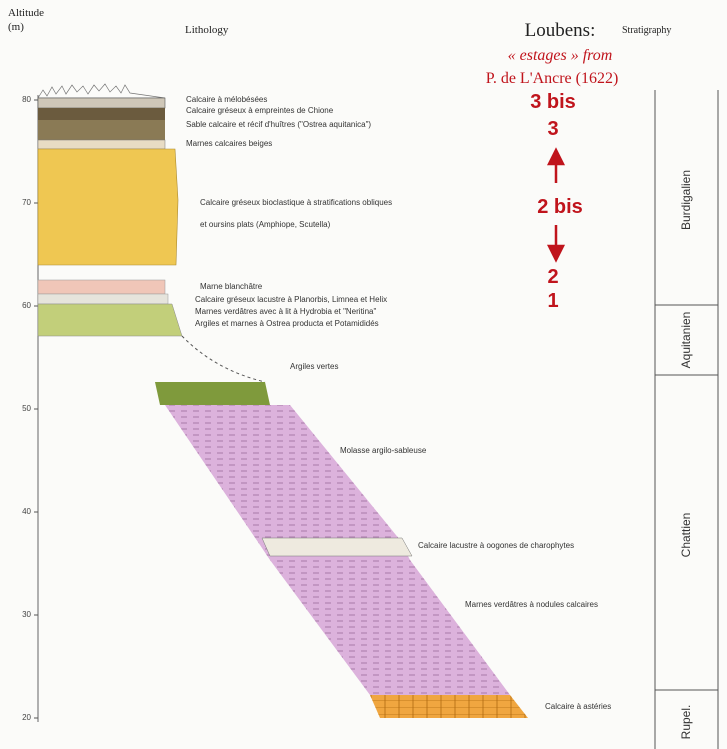 This screenshot has width=727, height=749. Describe the element at coordinates (686, 722) in the screenshot. I see `stage-label: Rupel.` at that location.